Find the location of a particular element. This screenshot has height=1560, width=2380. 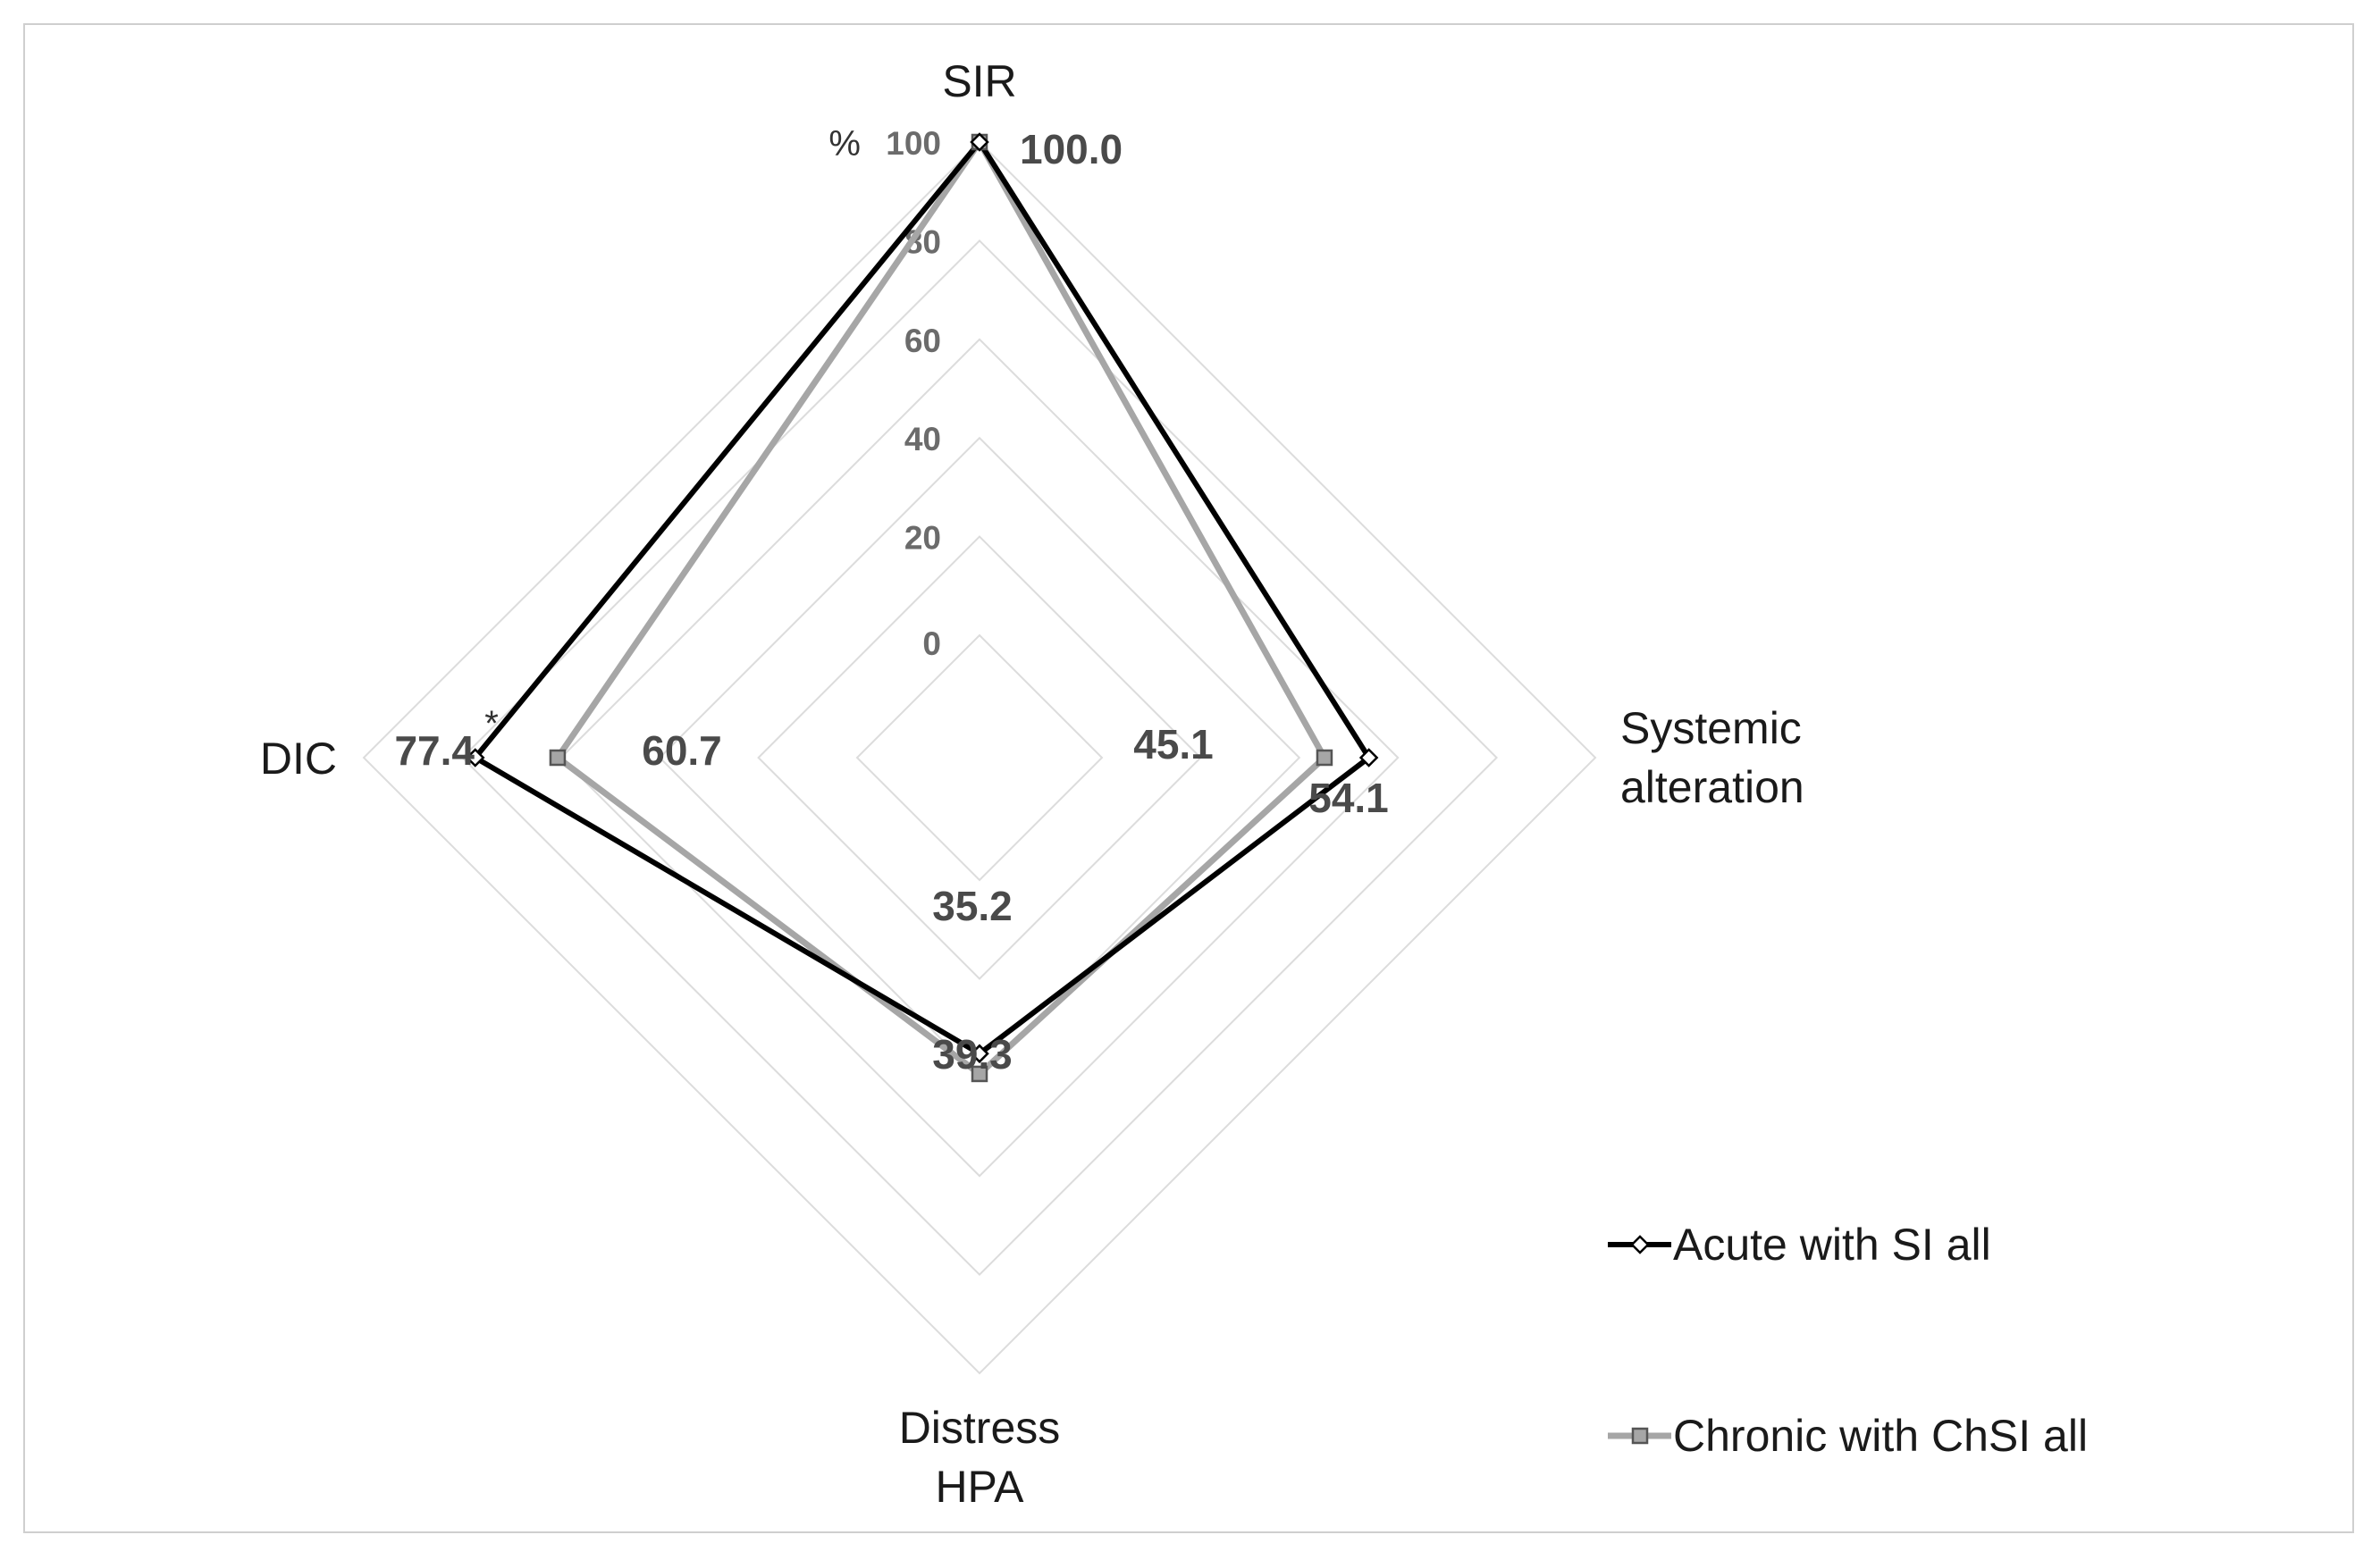

tick-label: 20 is located at coordinates (922, 538).